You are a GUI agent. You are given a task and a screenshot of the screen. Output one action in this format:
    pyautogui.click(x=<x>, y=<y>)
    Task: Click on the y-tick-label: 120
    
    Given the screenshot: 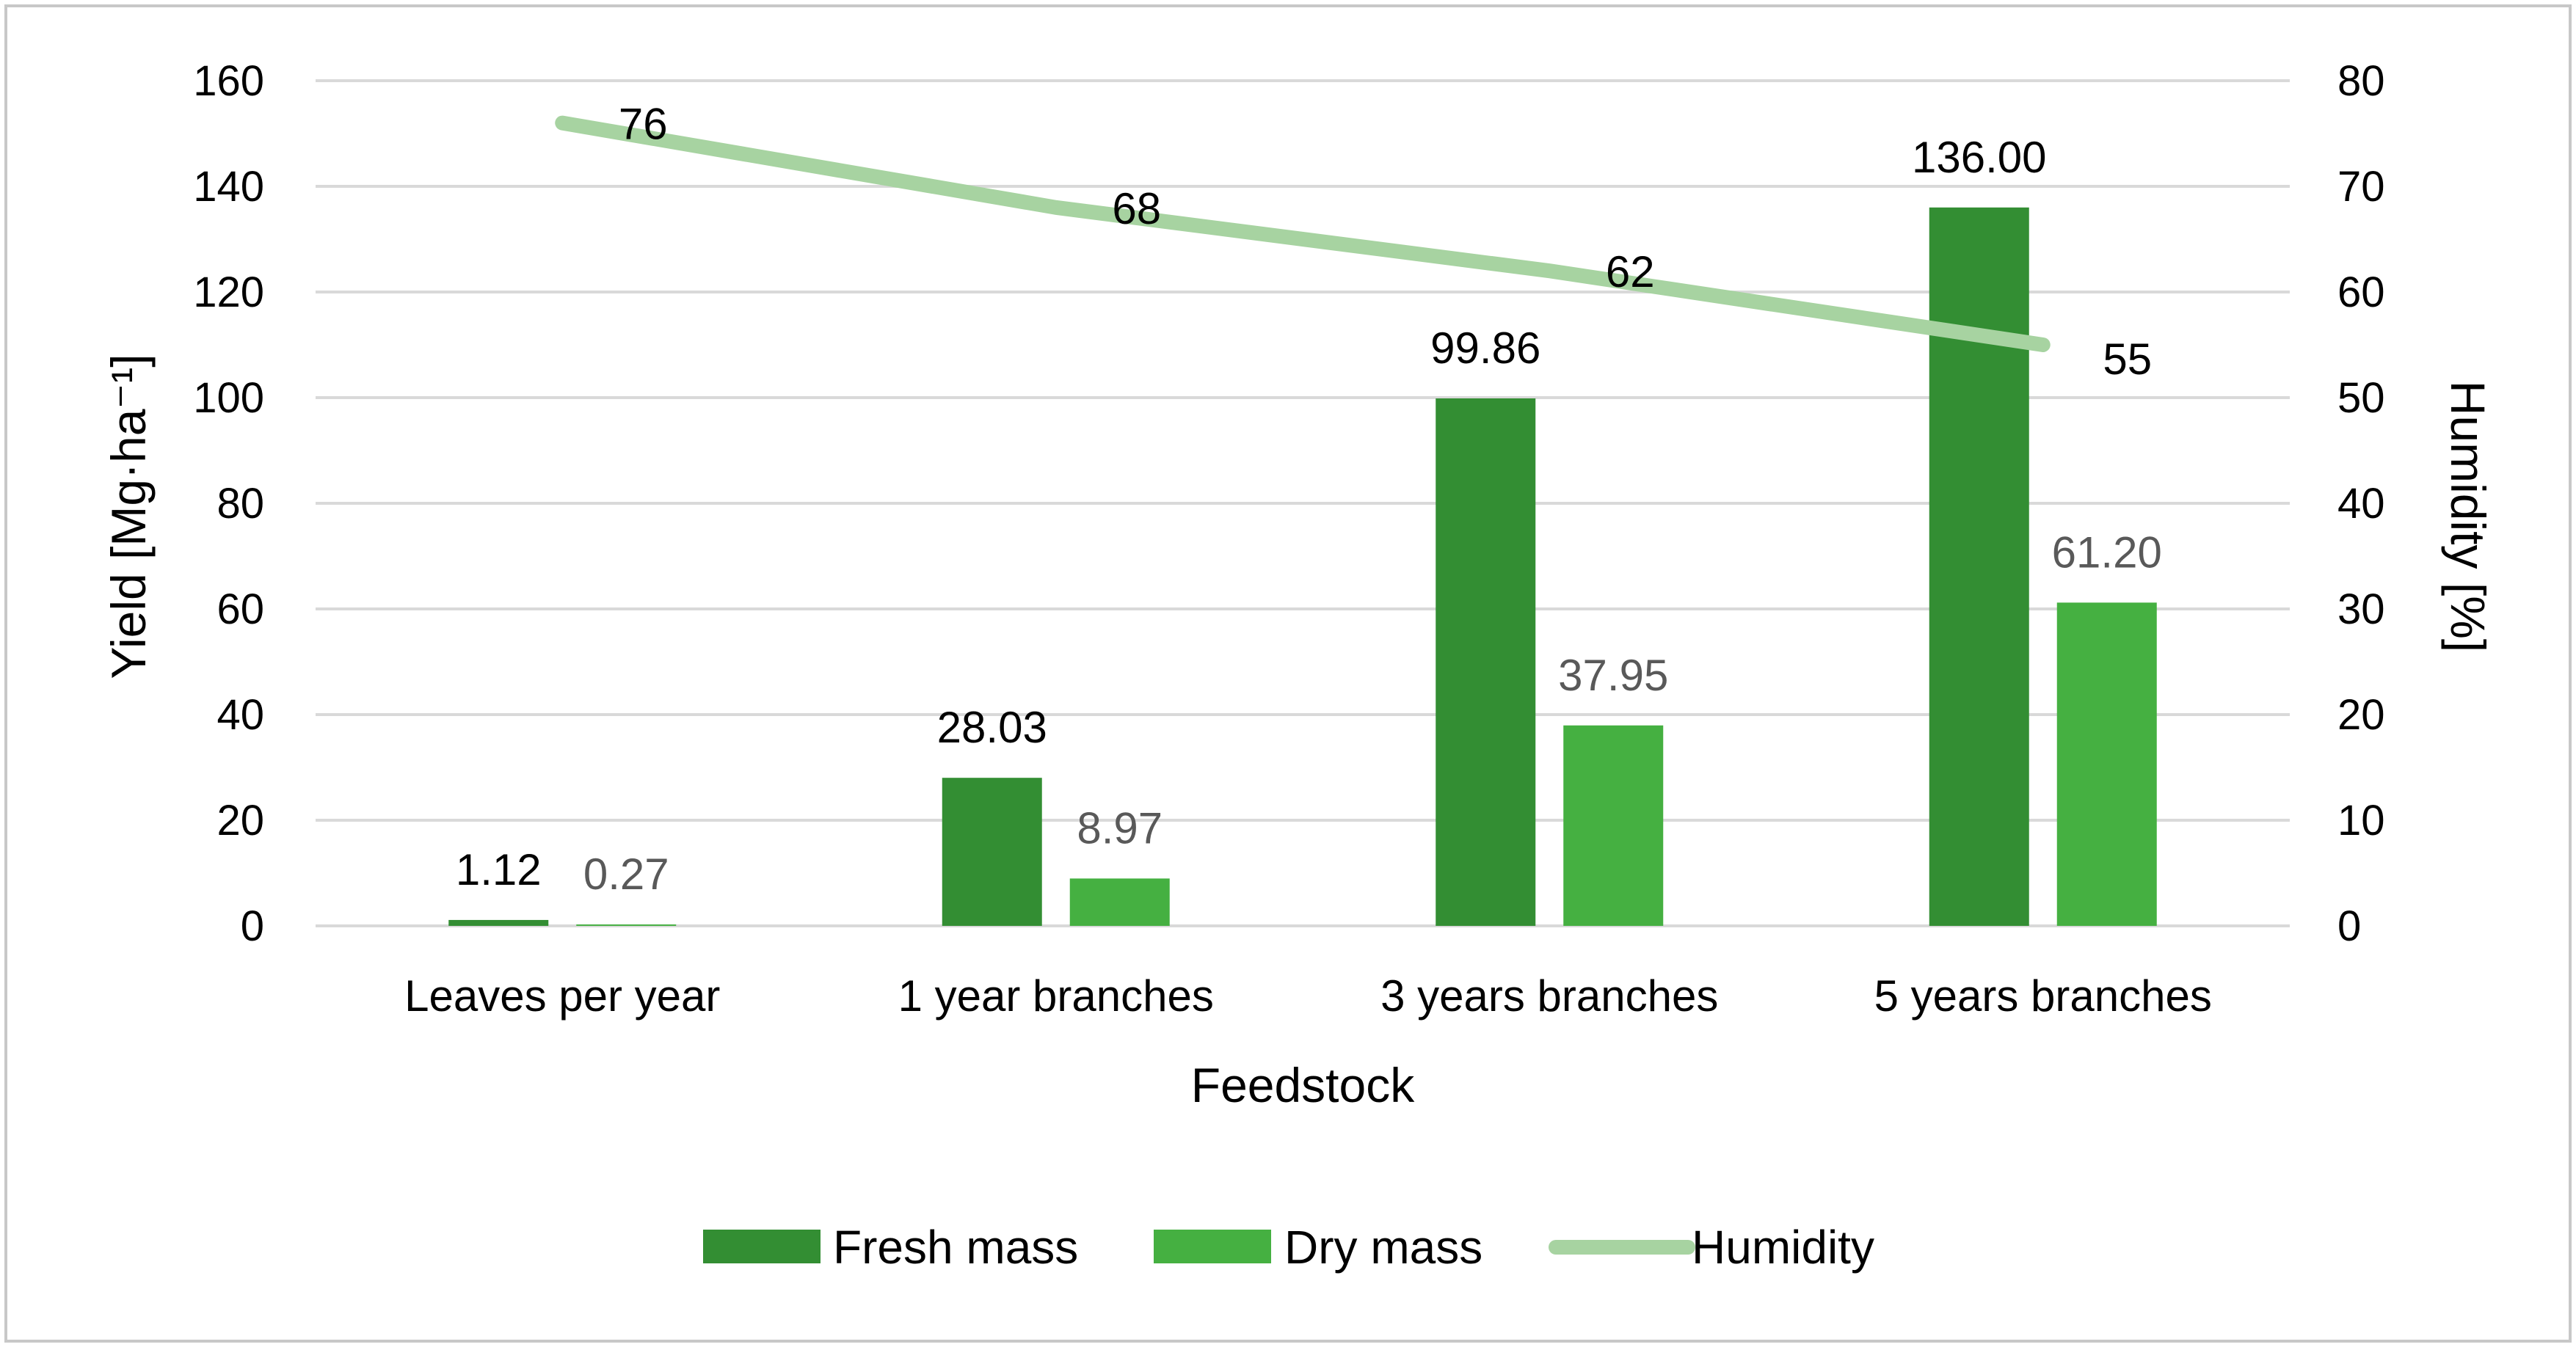 What is the action you would take?
    pyautogui.click(x=228, y=292)
    